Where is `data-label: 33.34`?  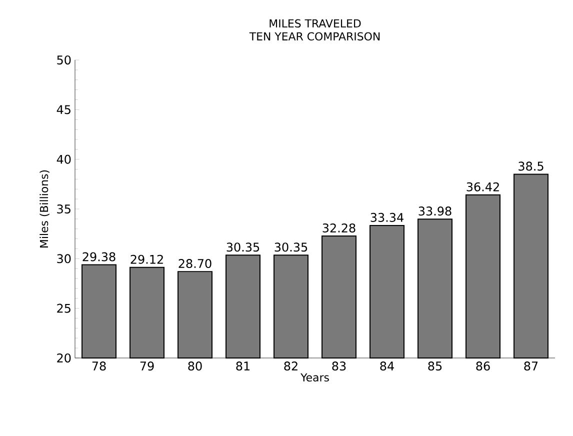 data-label: 33.34 is located at coordinates (387, 217).